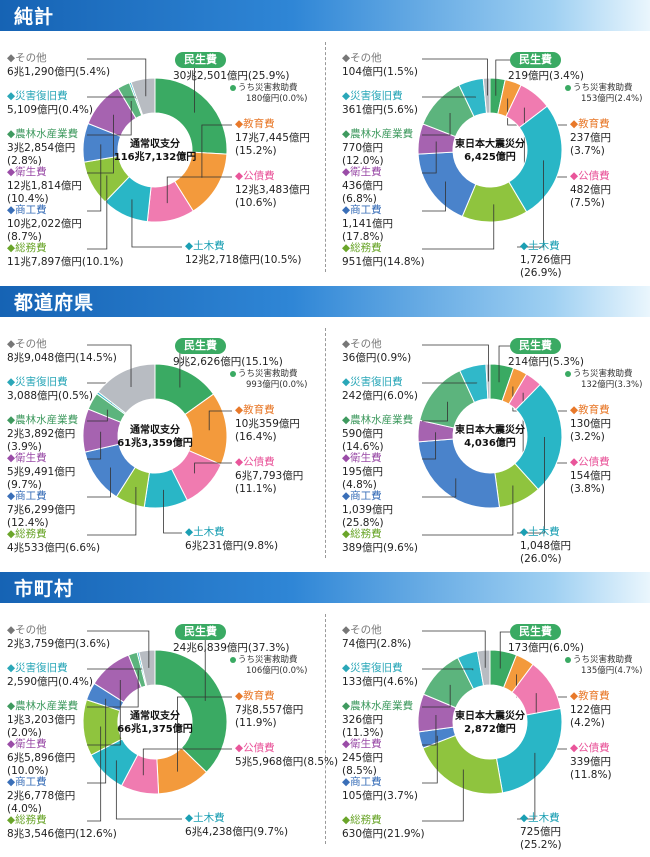 The image size is (650, 857). What do you see at coordinates (591, 775) in the screenshot?
I see `category-value-pct: (11.8%)` at bounding box center [591, 775].